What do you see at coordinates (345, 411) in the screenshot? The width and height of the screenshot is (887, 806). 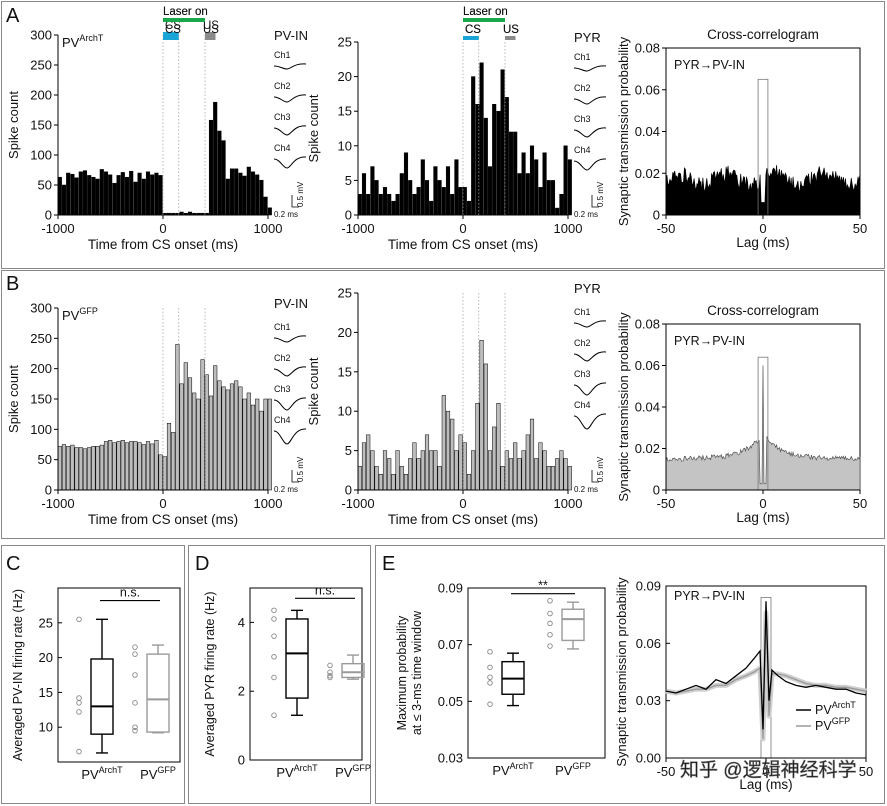 I see `b-pyr-y-tick-label: 10` at bounding box center [345, 411].